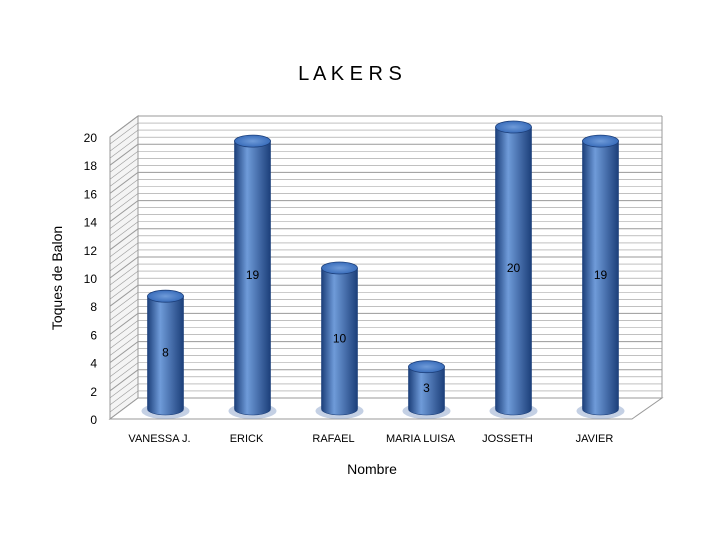 The width and height of the screenshot is (720, 545). Describe the element at coordinates (333, 439) in the screenshot. I see `x-tick-label: RAFAEL` at that location.